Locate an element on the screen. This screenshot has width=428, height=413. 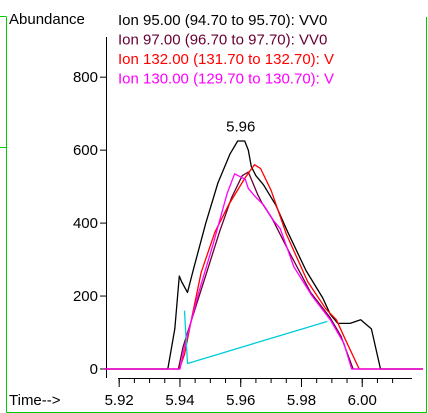
x-axis-label: Time--> is located at coordinates (35, 400).